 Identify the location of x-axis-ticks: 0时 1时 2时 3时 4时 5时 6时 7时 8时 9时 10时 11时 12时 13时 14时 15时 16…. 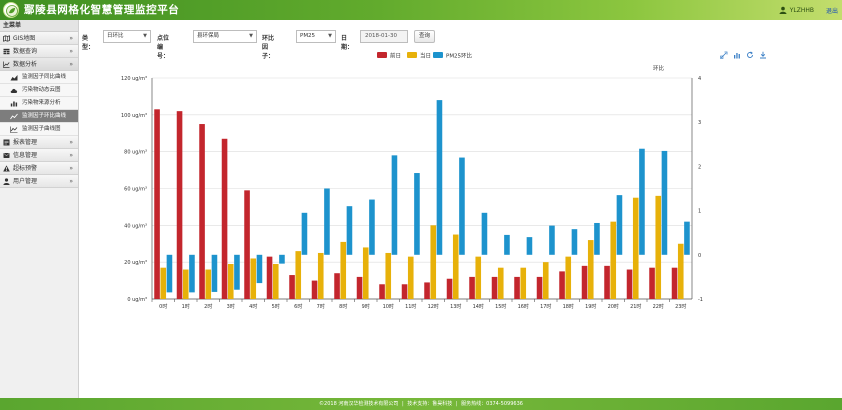
(418, 304).